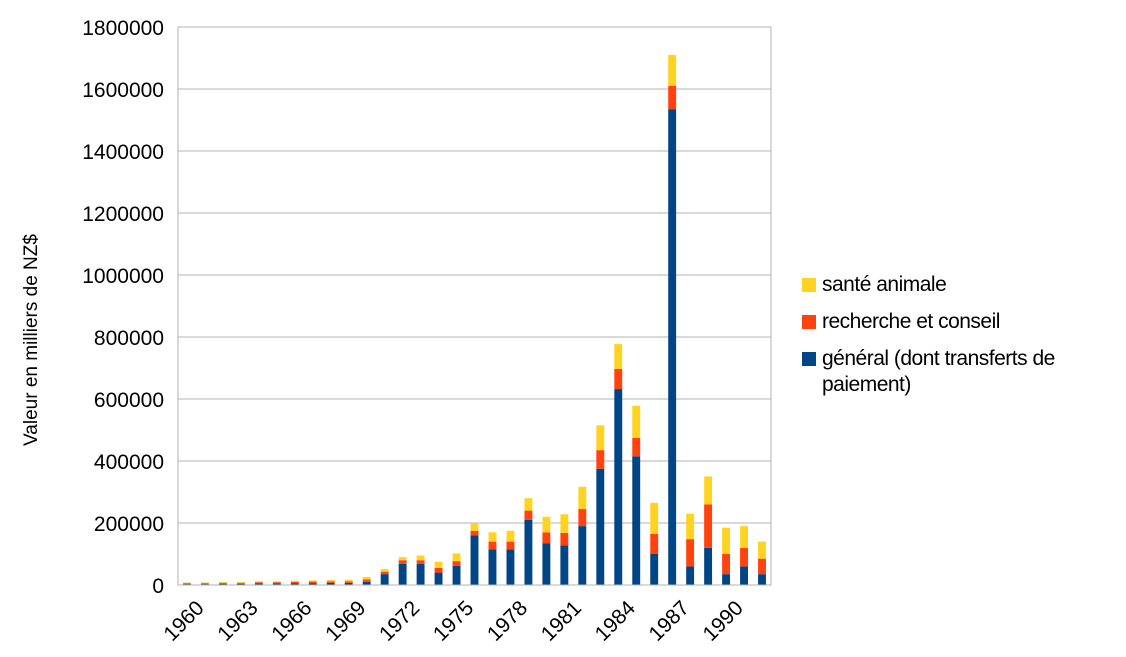 This screenshot has height=657, width=1126. What do you see at coordinates (129, 524) in the screenshot?
I see `y-tick-label: 200000` at bounding box center [129, 524].